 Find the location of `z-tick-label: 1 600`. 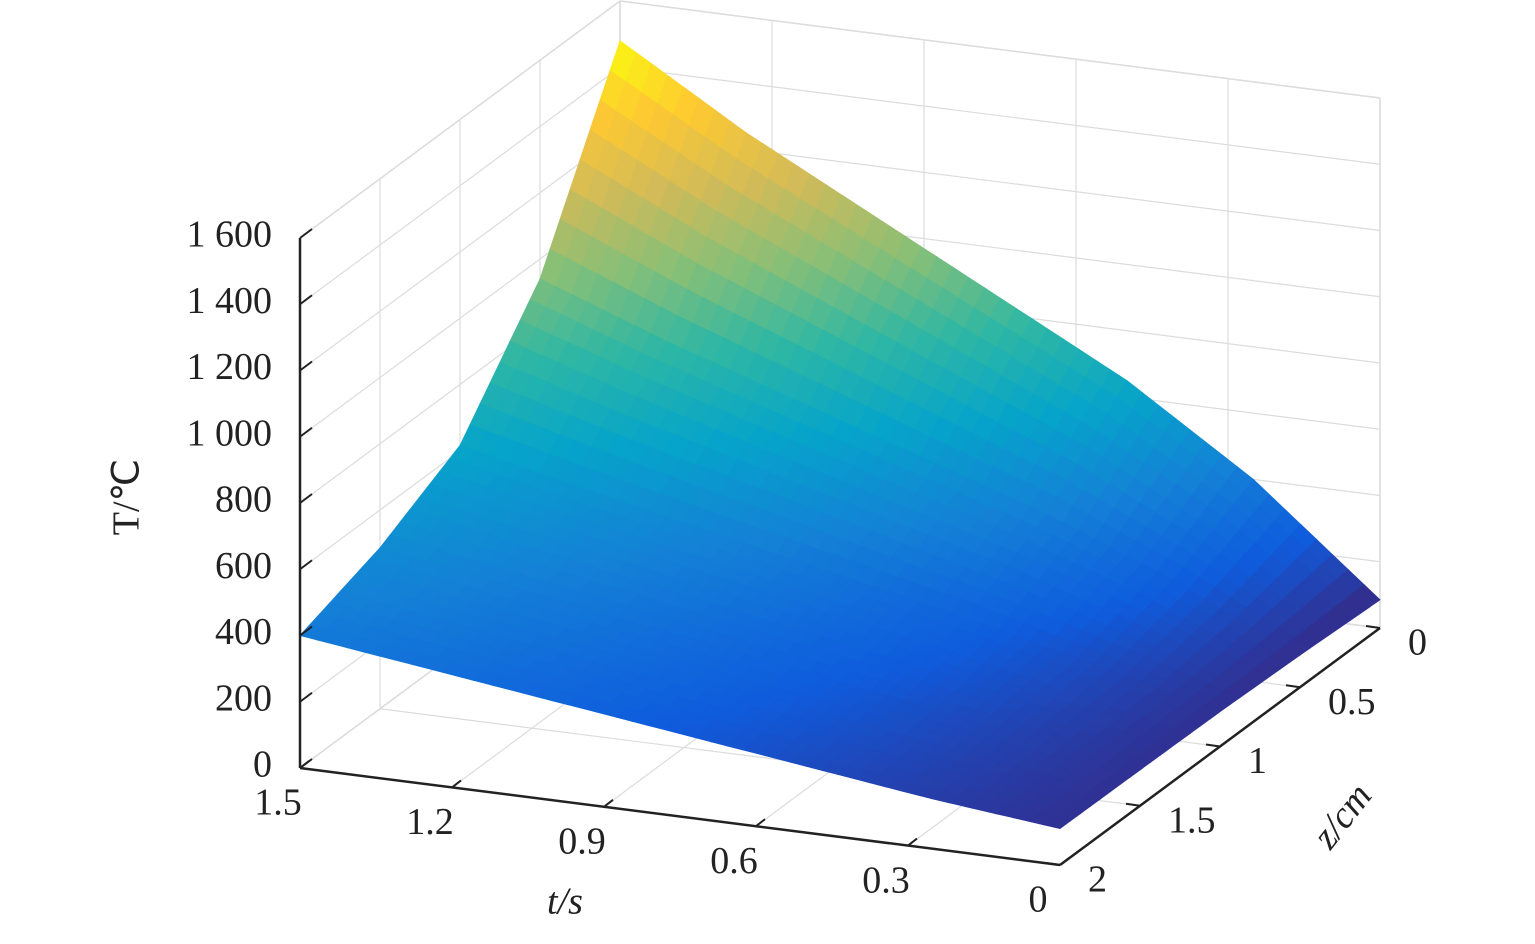

z-tick-label: 1 600 is located at coordinates (230, 235).